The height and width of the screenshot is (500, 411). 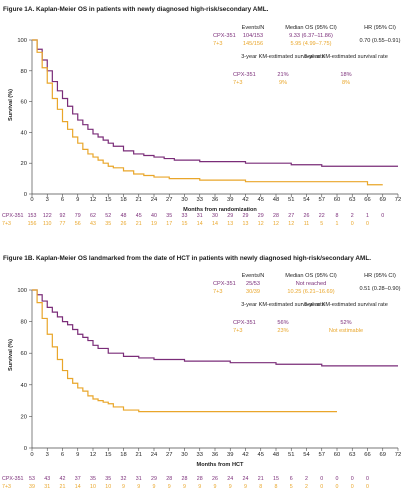 I want to click on risk-count: 17, so click(x=169, y=224).